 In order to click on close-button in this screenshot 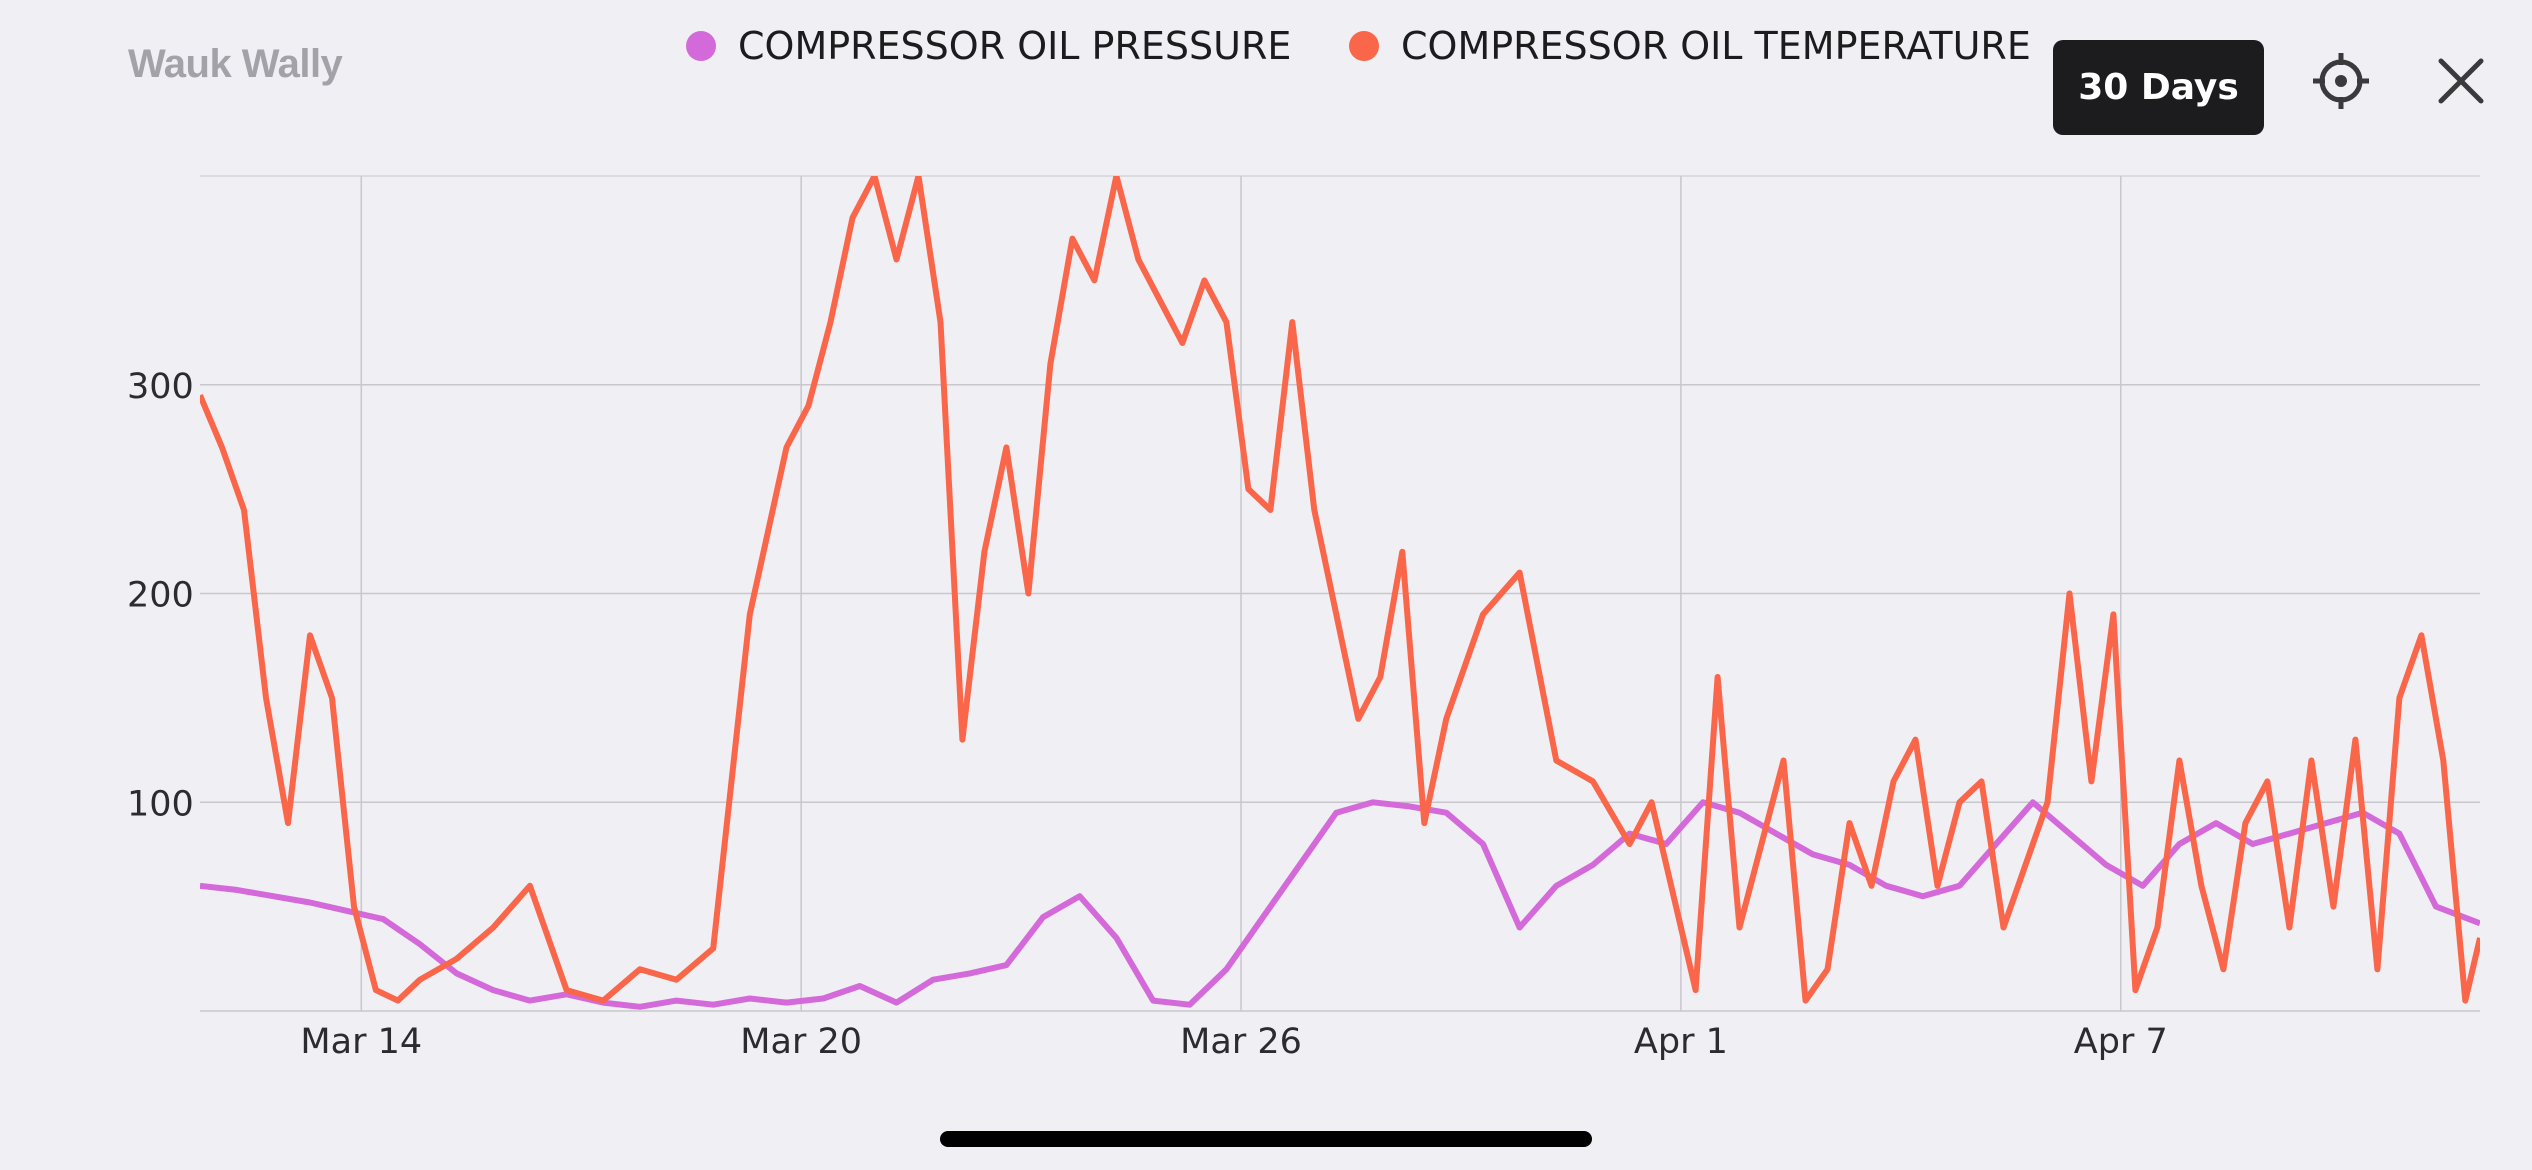, I will do `click(2461, 81)`.